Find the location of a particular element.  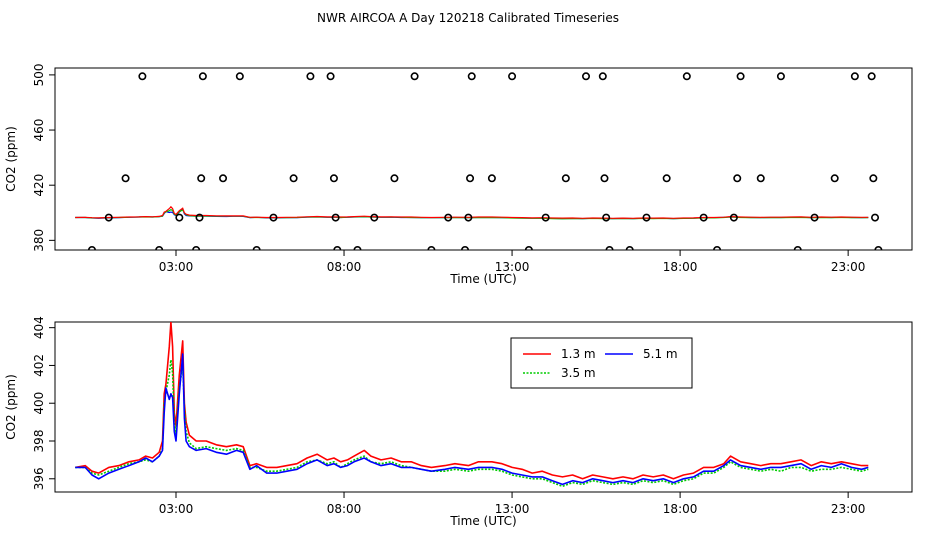

y-tick-label: 398 is located at coordinates (39, 441).